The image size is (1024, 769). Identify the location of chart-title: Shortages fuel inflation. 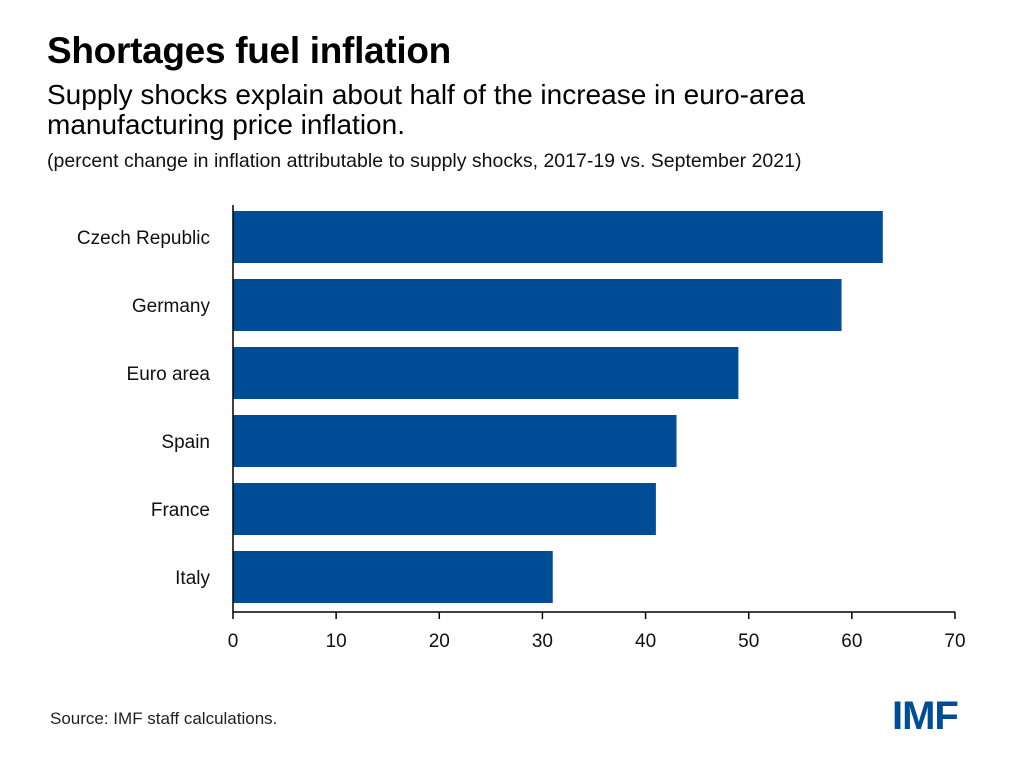
(249, 50).